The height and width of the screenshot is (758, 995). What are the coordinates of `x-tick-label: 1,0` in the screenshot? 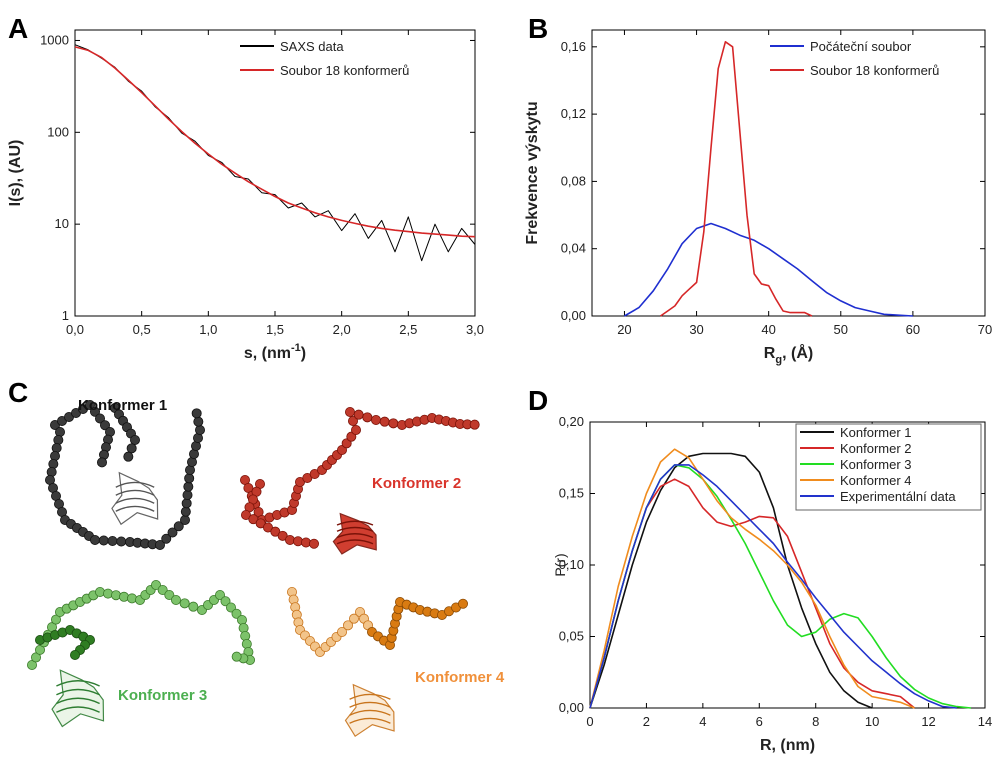 It's located at (208, 329).